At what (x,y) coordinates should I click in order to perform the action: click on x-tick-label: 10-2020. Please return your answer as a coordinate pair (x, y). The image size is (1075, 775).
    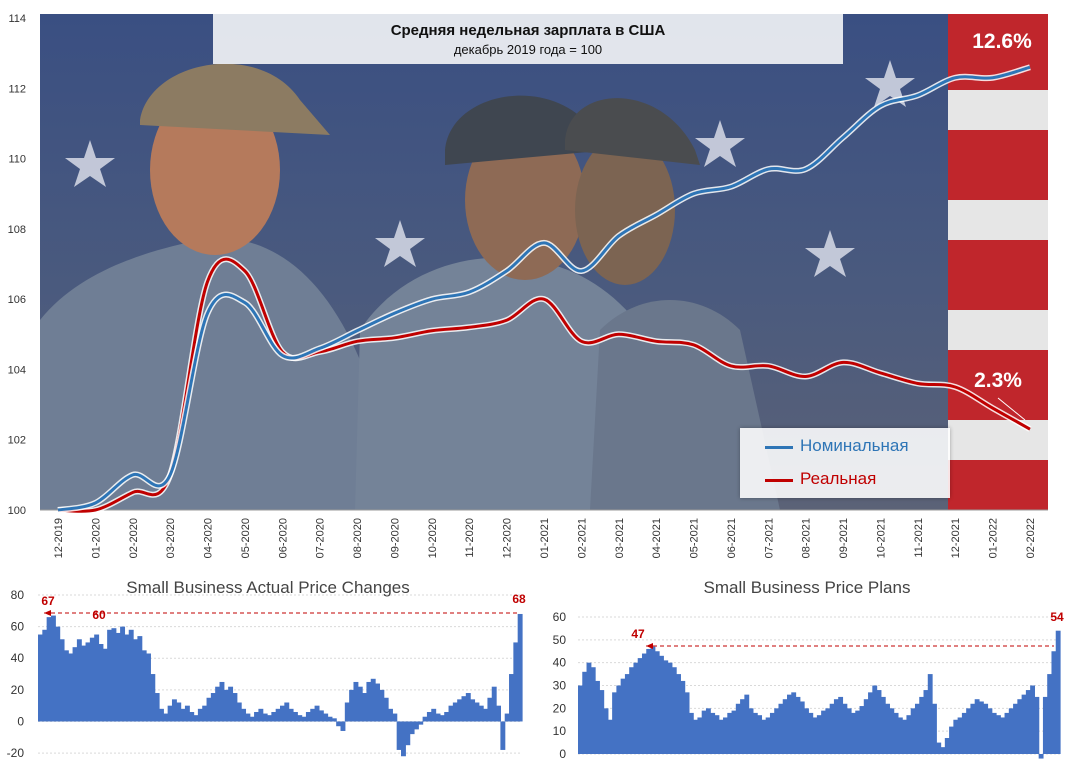
    Looking at the image, I should click on (433, 538).